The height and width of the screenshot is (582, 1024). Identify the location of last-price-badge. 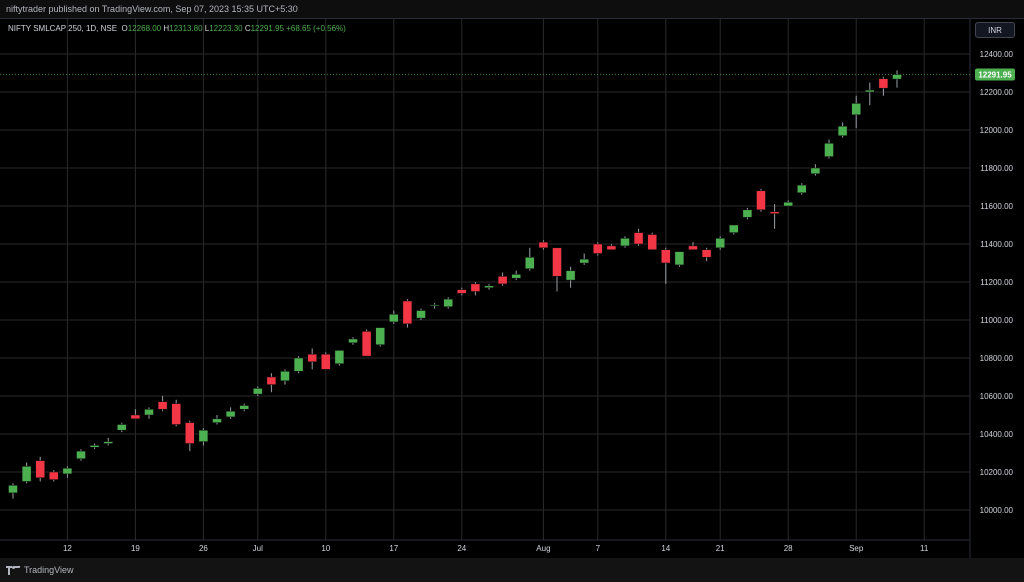
(995, 74).